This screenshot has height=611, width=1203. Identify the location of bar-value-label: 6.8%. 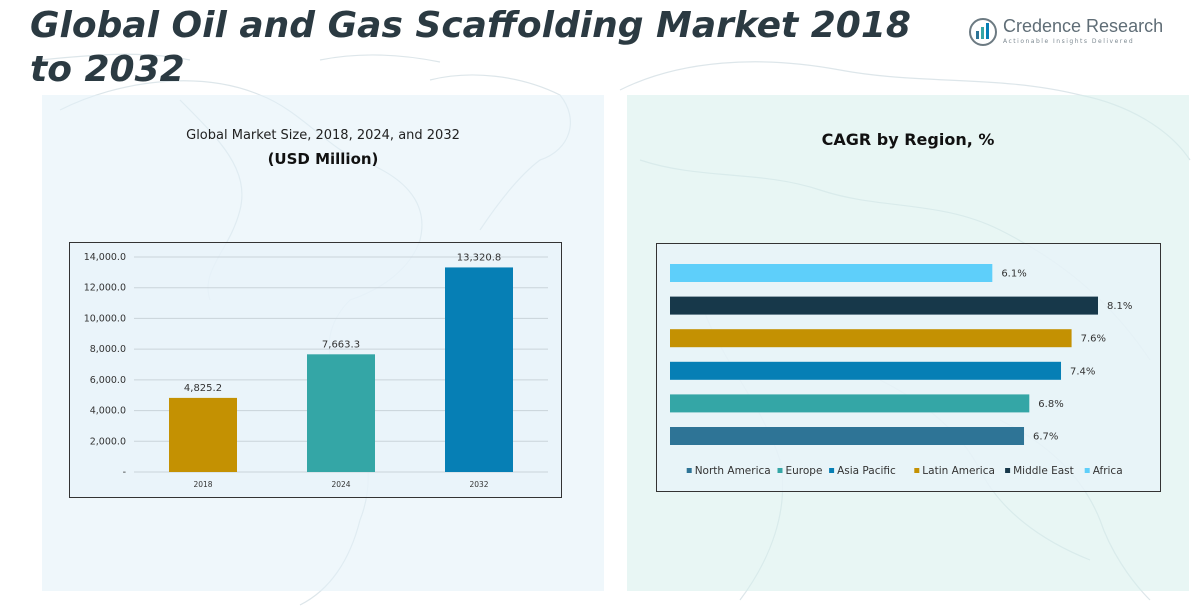
(1050, 404).